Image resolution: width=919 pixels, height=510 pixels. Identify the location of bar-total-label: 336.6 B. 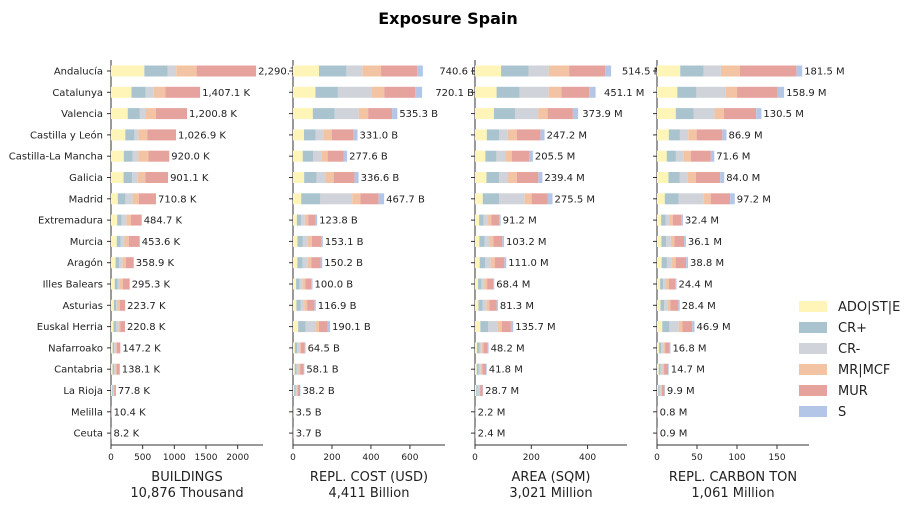
(380, 178).